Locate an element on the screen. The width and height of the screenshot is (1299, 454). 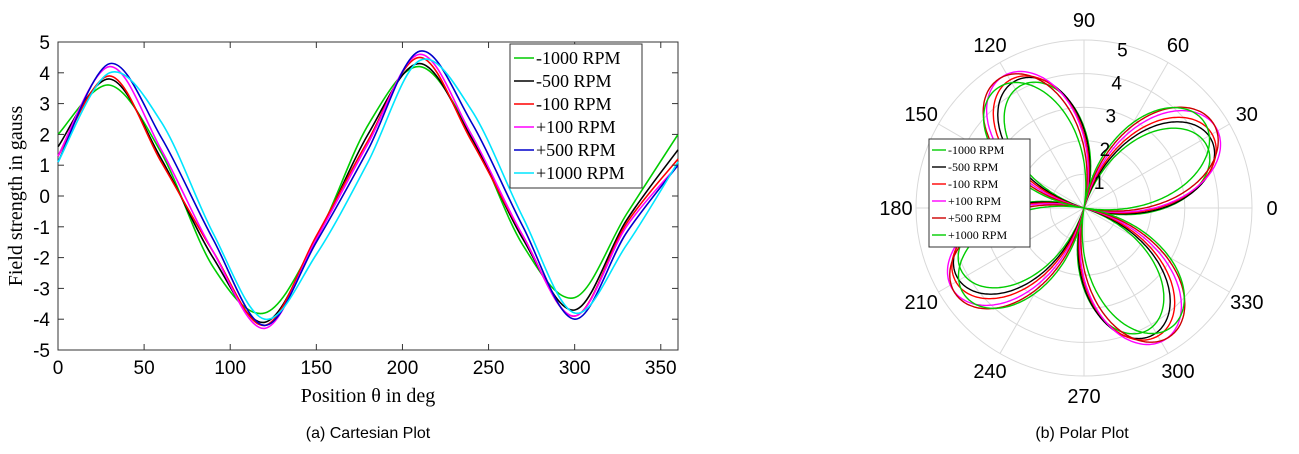
polar-radial-label: 2 is located at coordinates (1105, 150).